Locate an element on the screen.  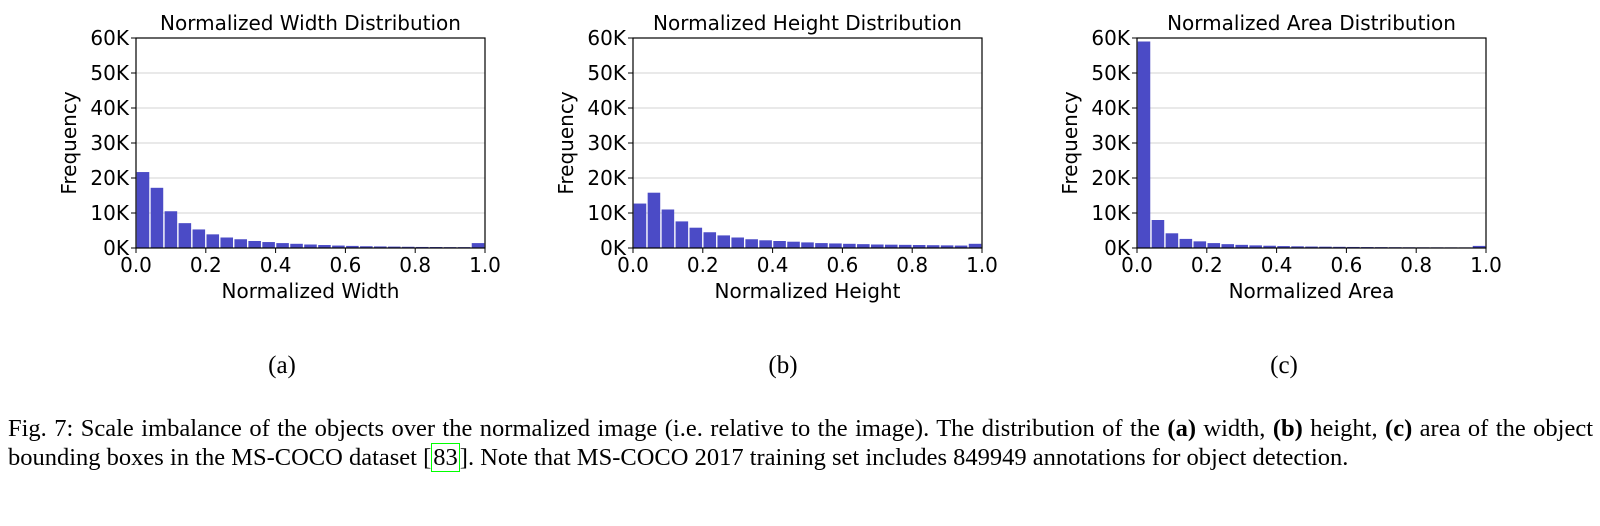
height-xtick-label: 0.6 is located at coordinates (842, 265).